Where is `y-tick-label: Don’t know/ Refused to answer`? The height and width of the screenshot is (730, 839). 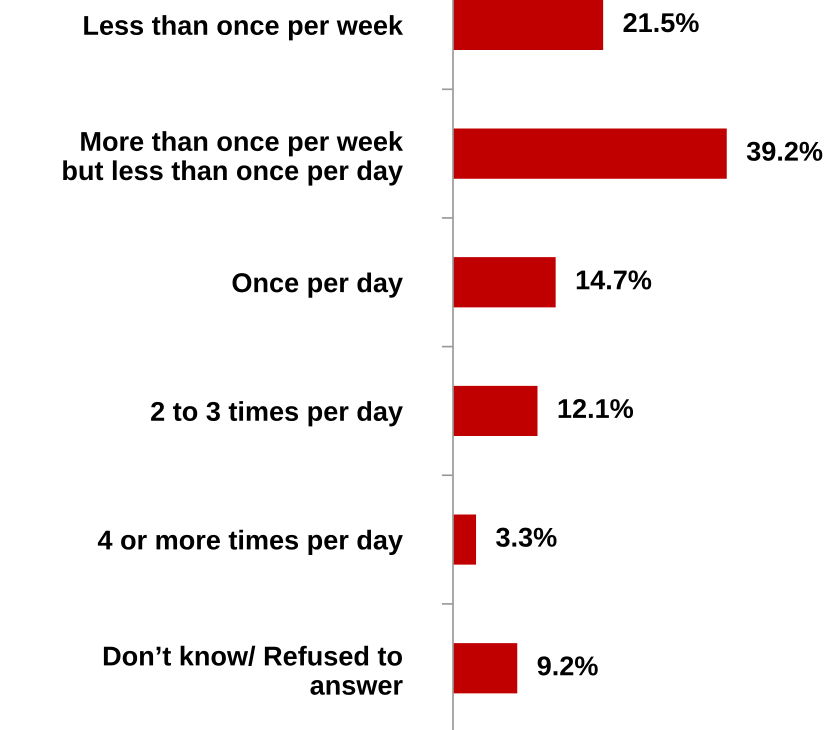 y-tick-label: Don’t know/ Refused to answer is located at coordinates (253, 670).